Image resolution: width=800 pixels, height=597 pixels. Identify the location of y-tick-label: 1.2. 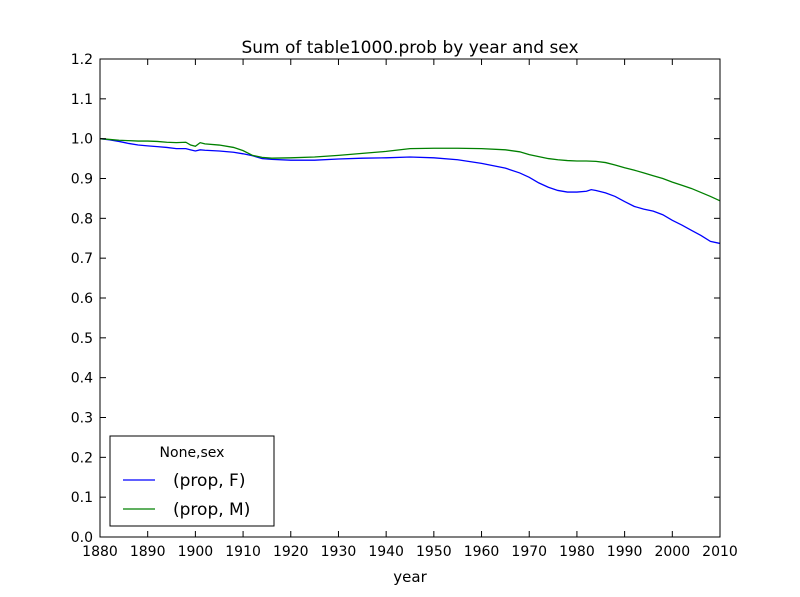
(82, 60).